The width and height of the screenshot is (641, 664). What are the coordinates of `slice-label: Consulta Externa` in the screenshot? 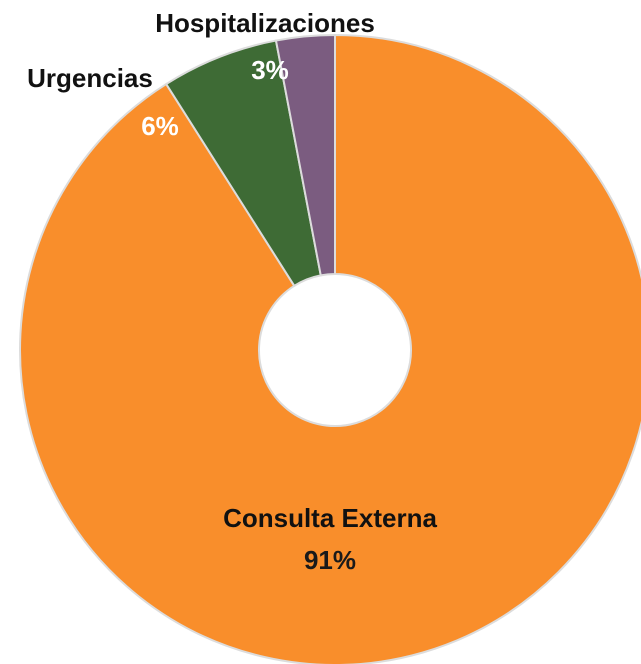 It's located at (330, 518).